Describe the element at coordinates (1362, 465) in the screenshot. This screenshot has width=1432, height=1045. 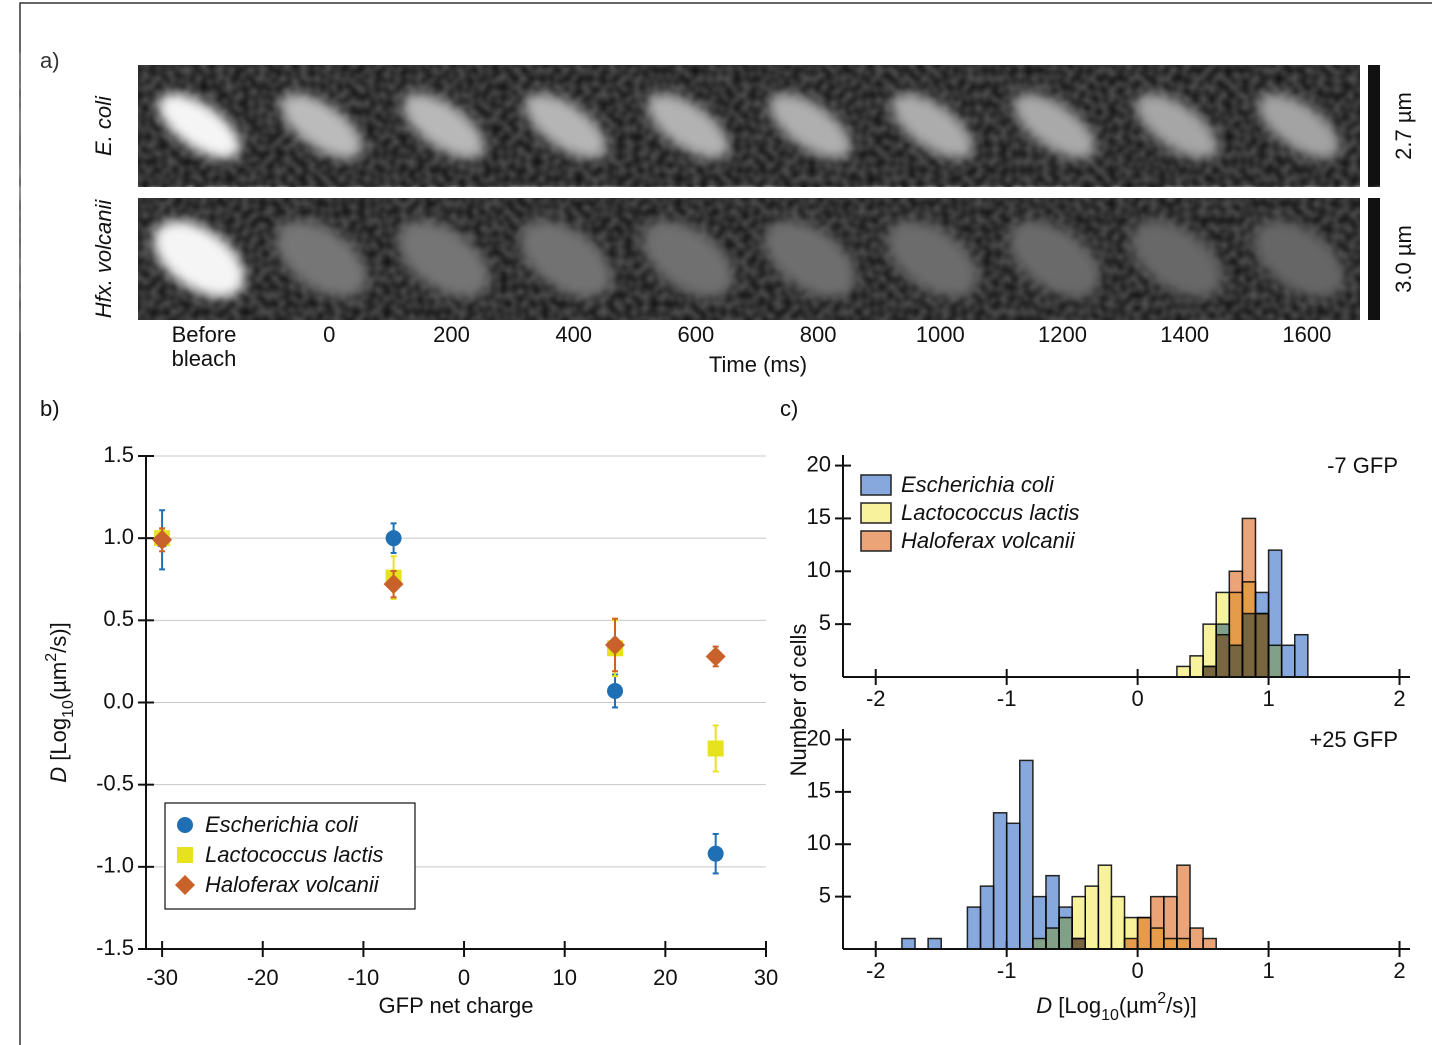
I see `annotation: -7 GFP` at that location.